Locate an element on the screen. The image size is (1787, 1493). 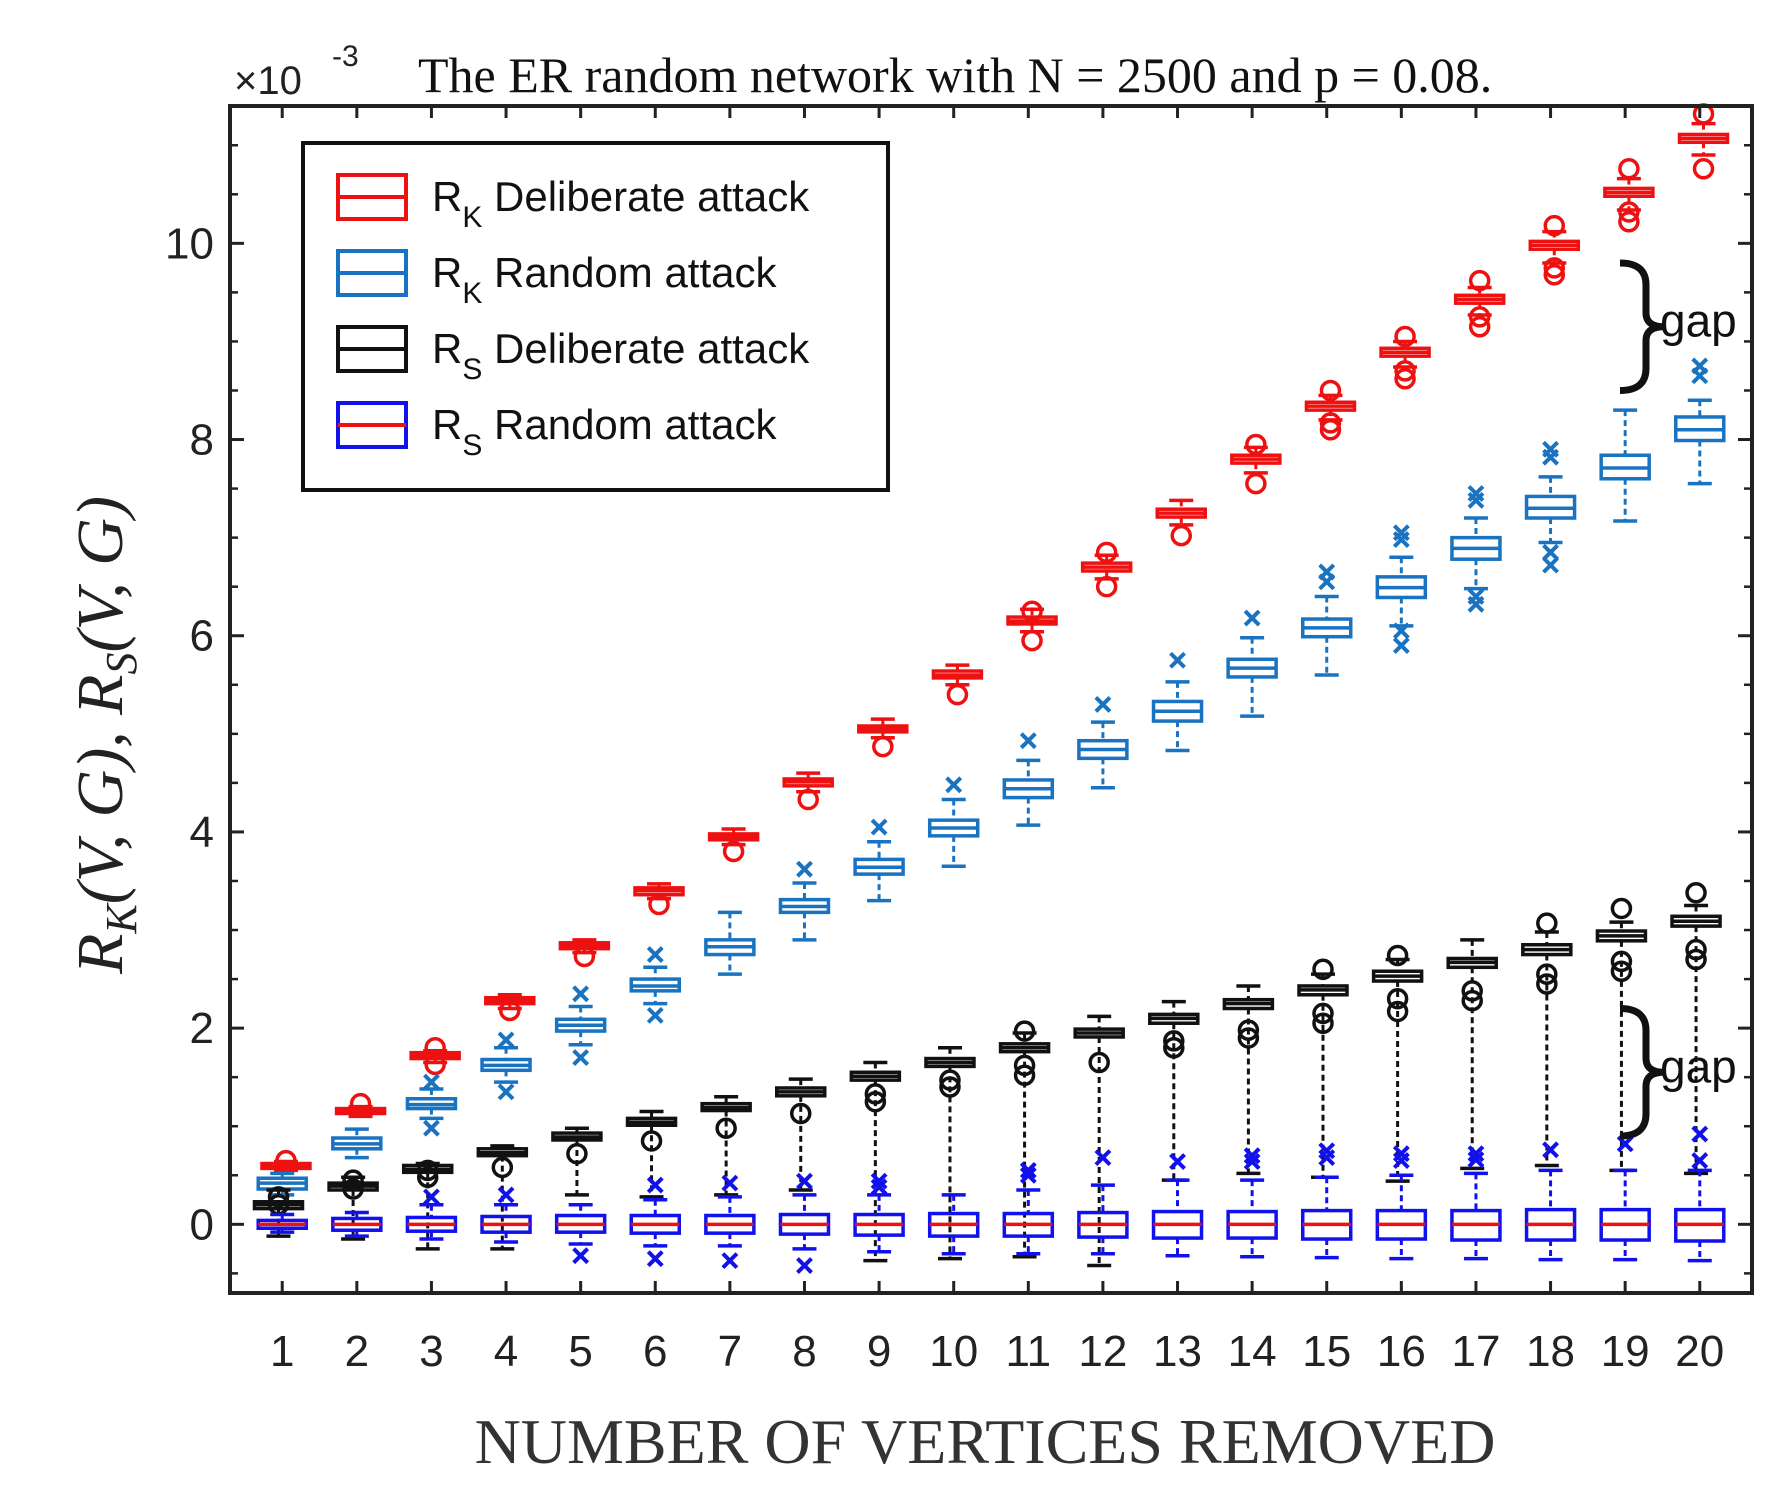
legend-item-2: RK Random attack is located at coordinates (557, 279).